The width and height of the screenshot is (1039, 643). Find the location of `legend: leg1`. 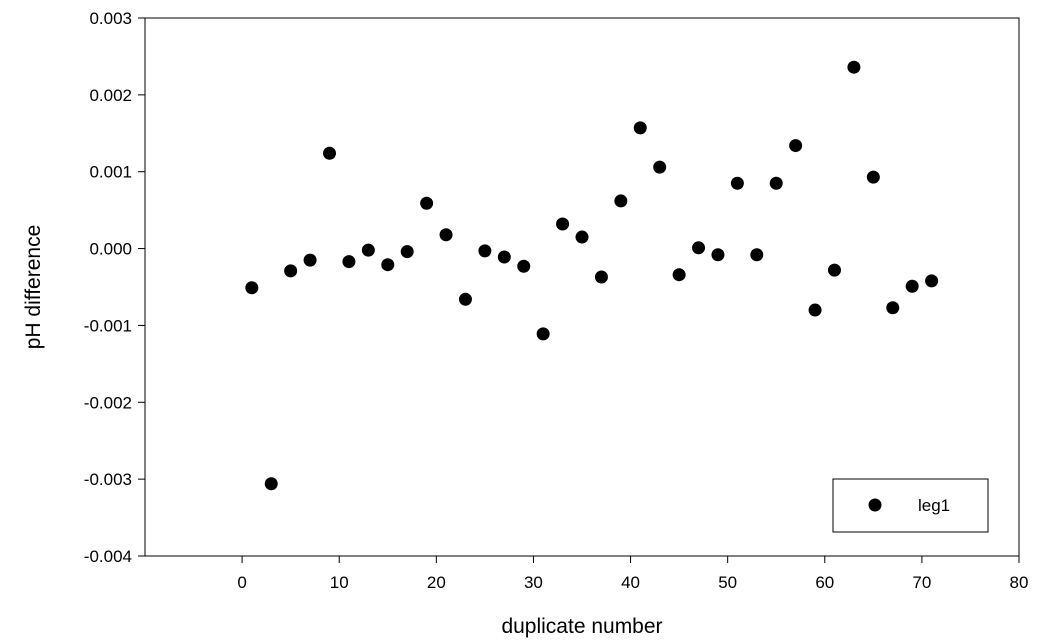

legend: leg1 is located at coordinates (910, 505).